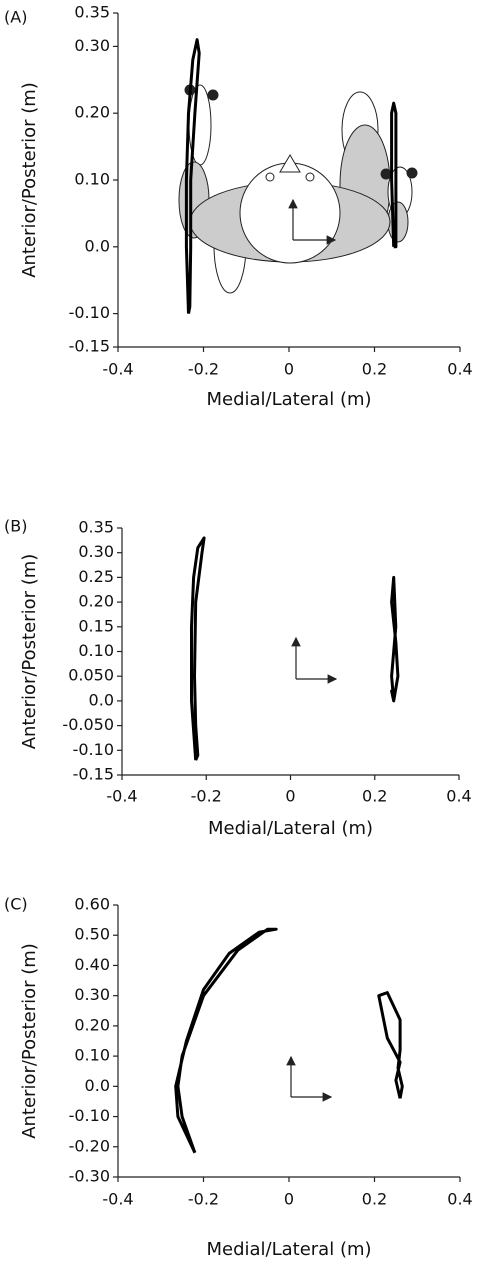  What do you see at coordinates (91, 675) in the screenshot?
I see `y-tick-label: 0.050` at bounding box center [91, 675].